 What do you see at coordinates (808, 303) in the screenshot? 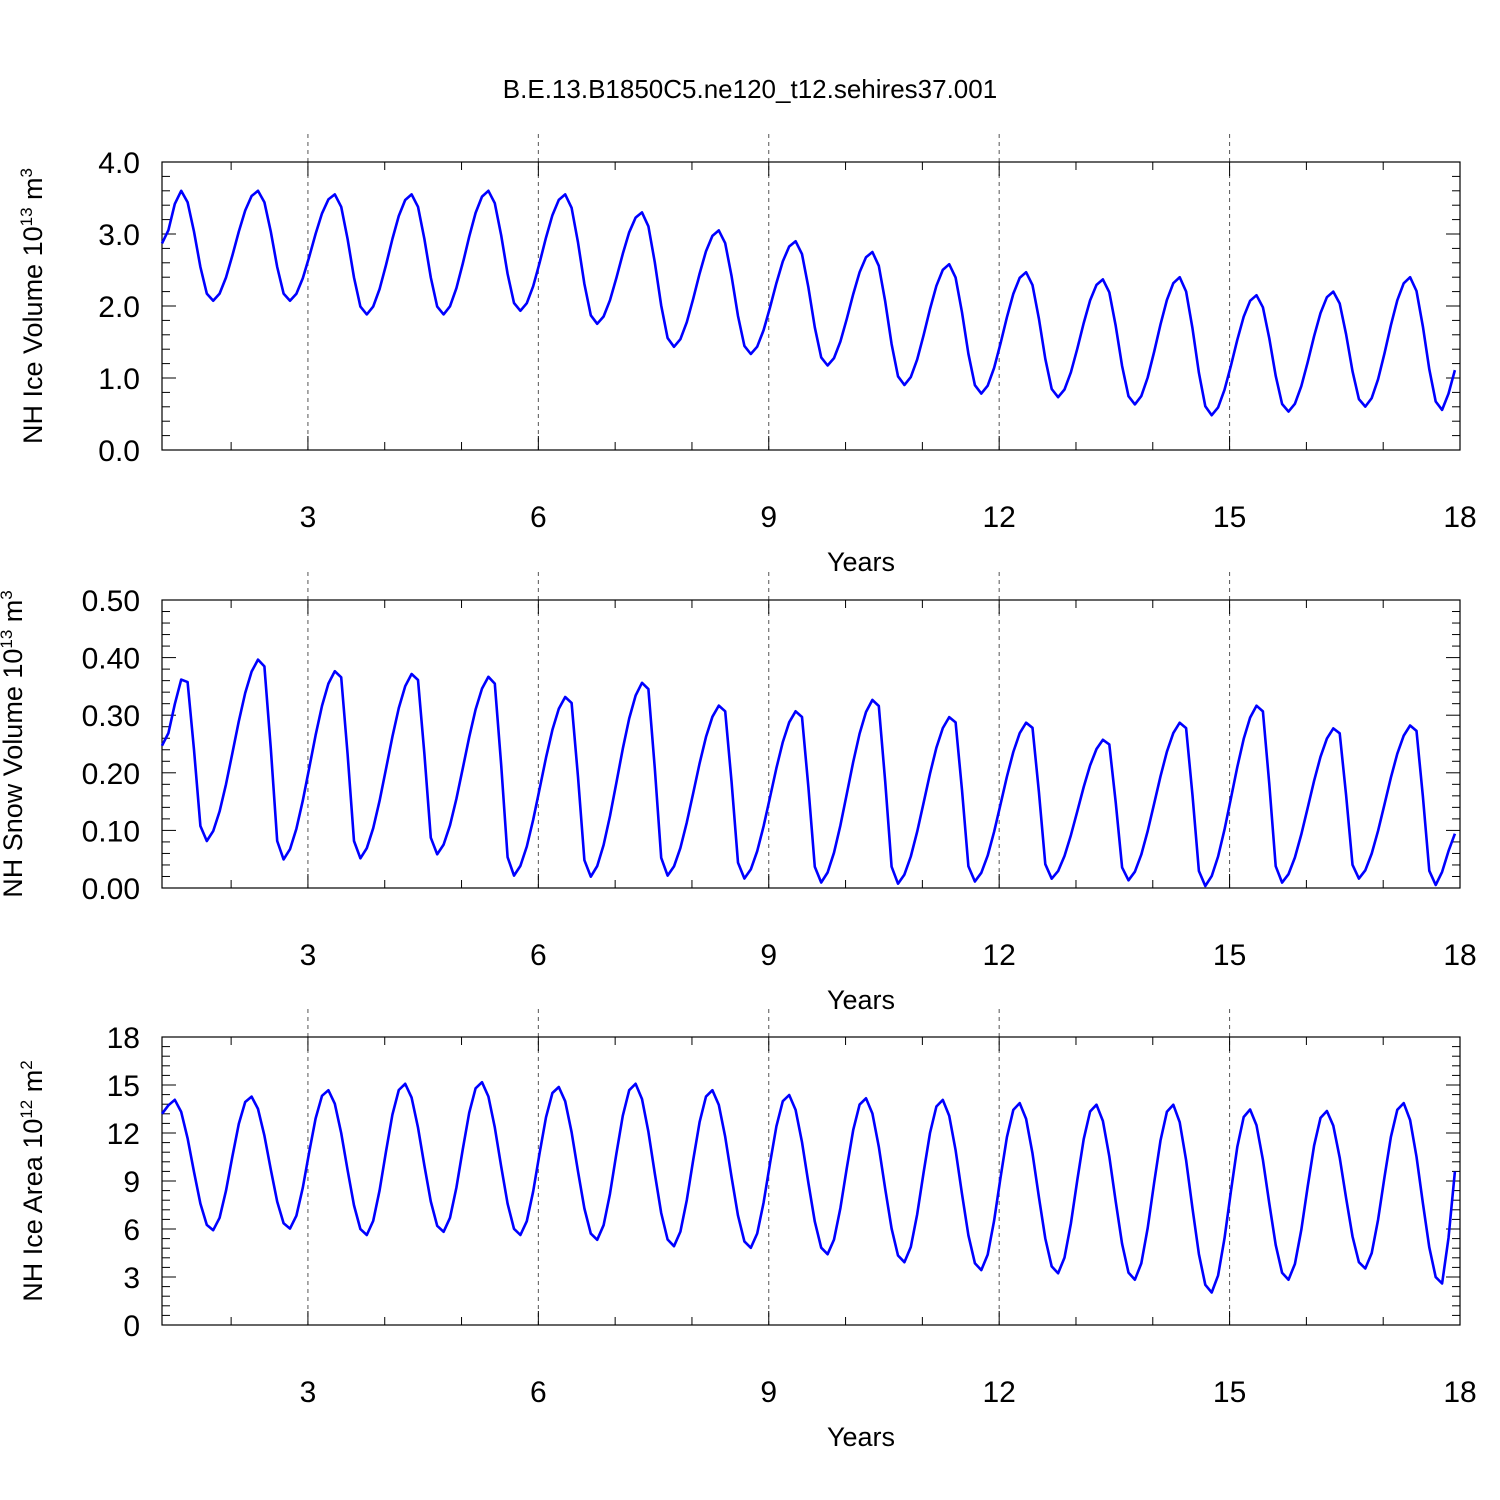
I see `series-line-nh-ice-volume` at bounding box center [808, 303].